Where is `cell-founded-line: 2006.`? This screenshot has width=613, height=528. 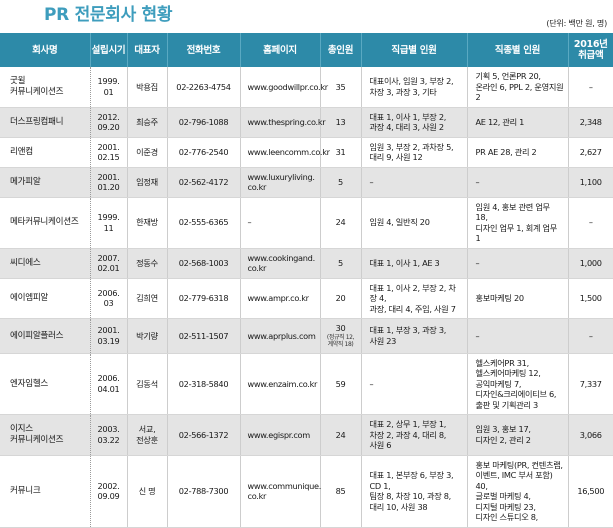 cell-founded-line: 2006. is located at coordinates (108, 378).